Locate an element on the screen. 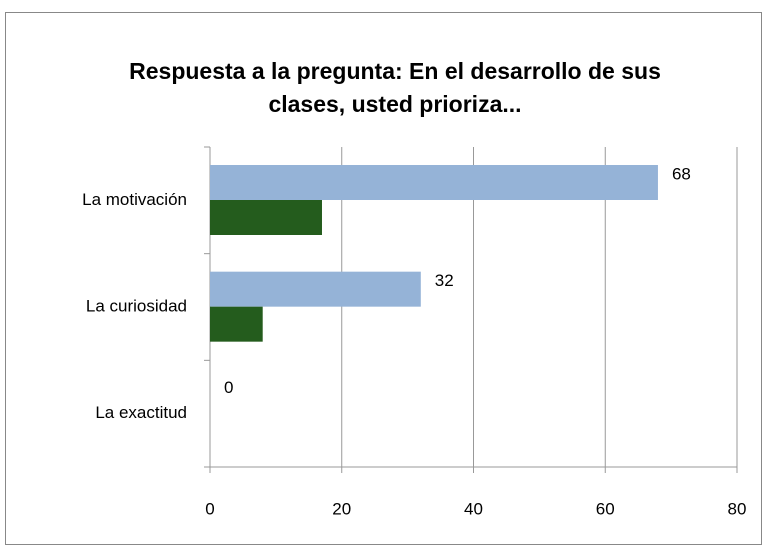 This screenshot has height=549, width=767. x-tick-label: 20 is located at coordinates (341, 508).